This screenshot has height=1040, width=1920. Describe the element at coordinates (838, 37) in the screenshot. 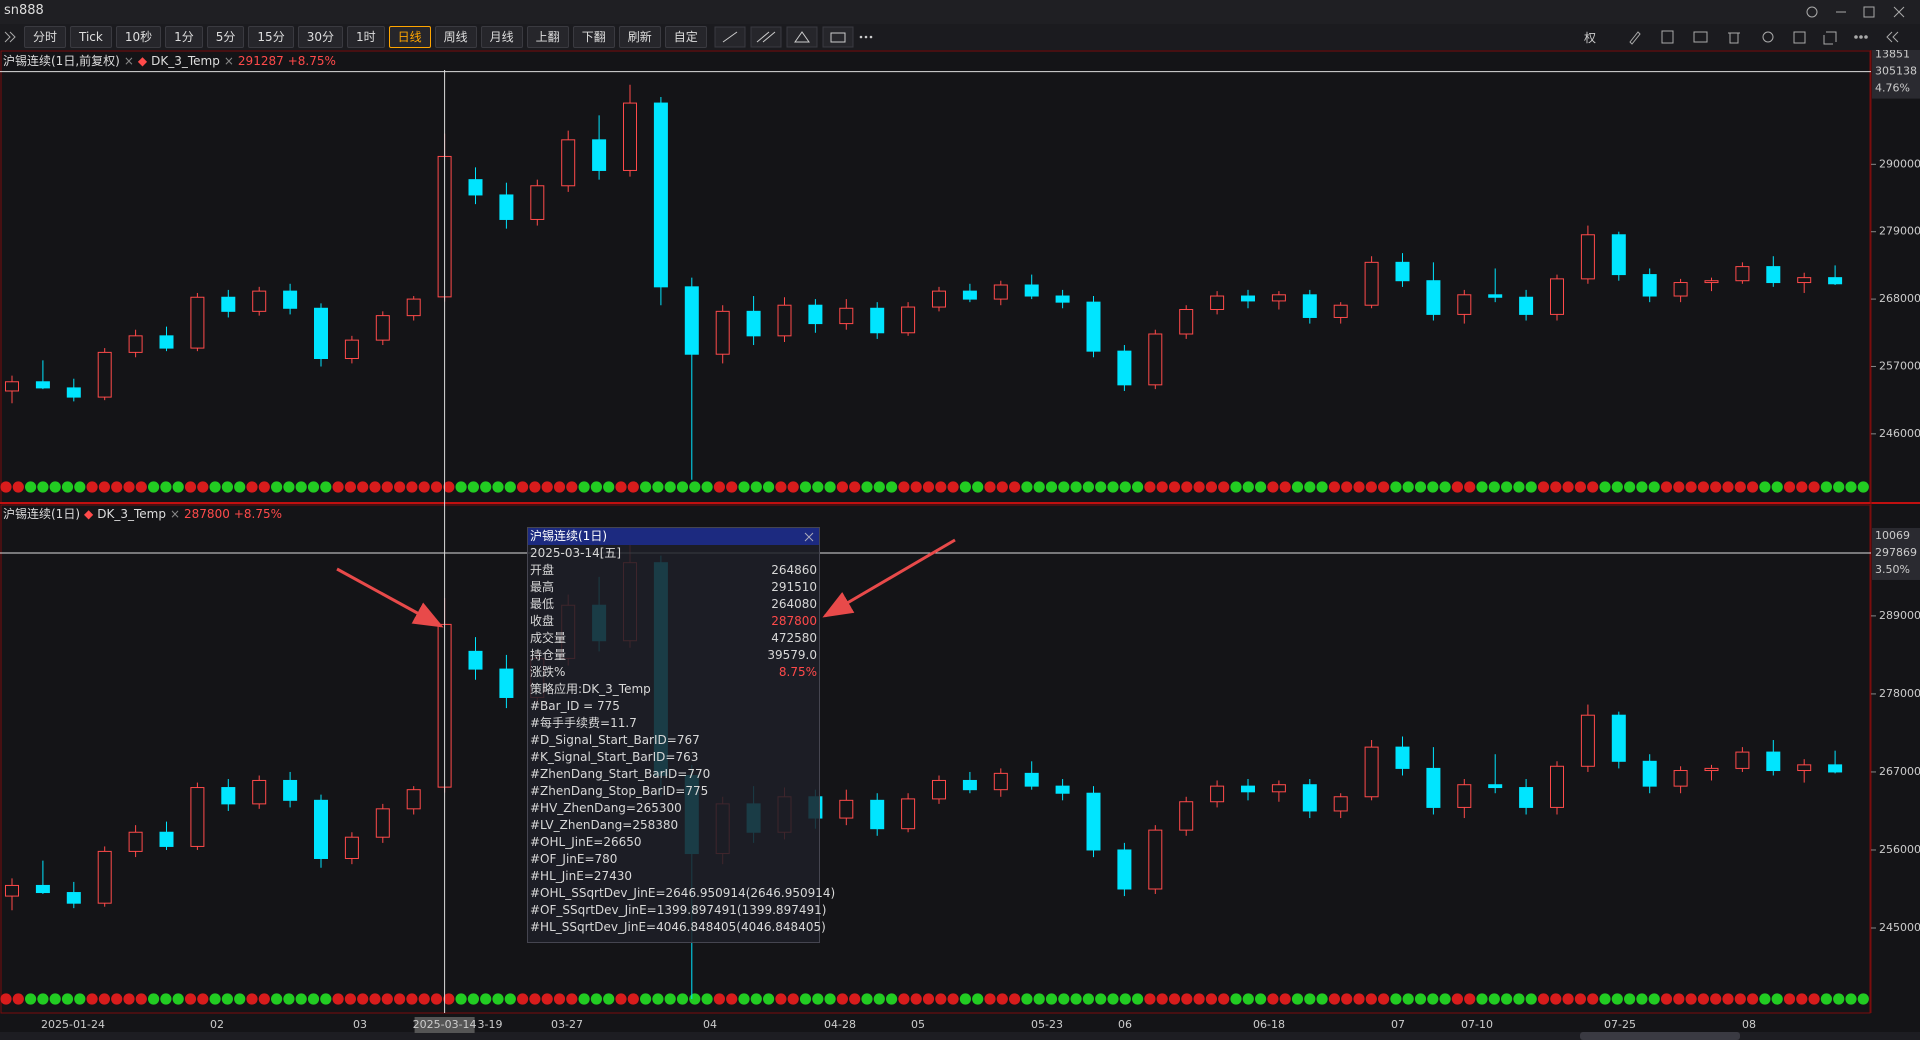

I see `rect-tool` at that location.